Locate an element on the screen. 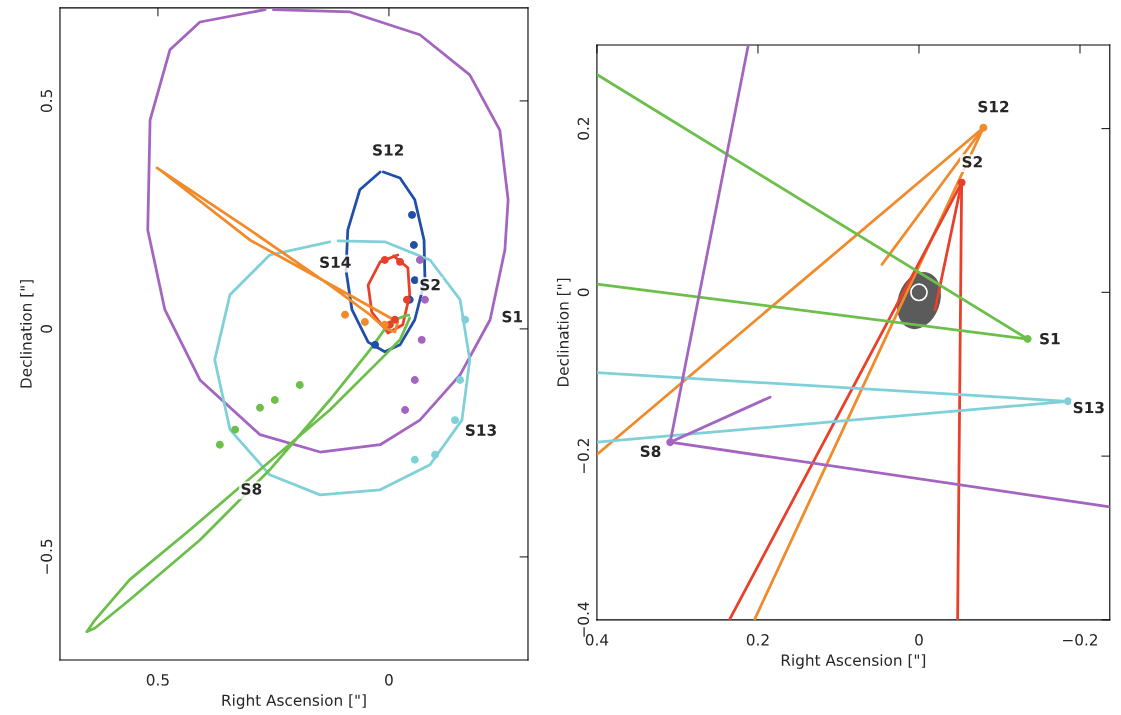  annotation: S14 is located at coordinates (335, 262).